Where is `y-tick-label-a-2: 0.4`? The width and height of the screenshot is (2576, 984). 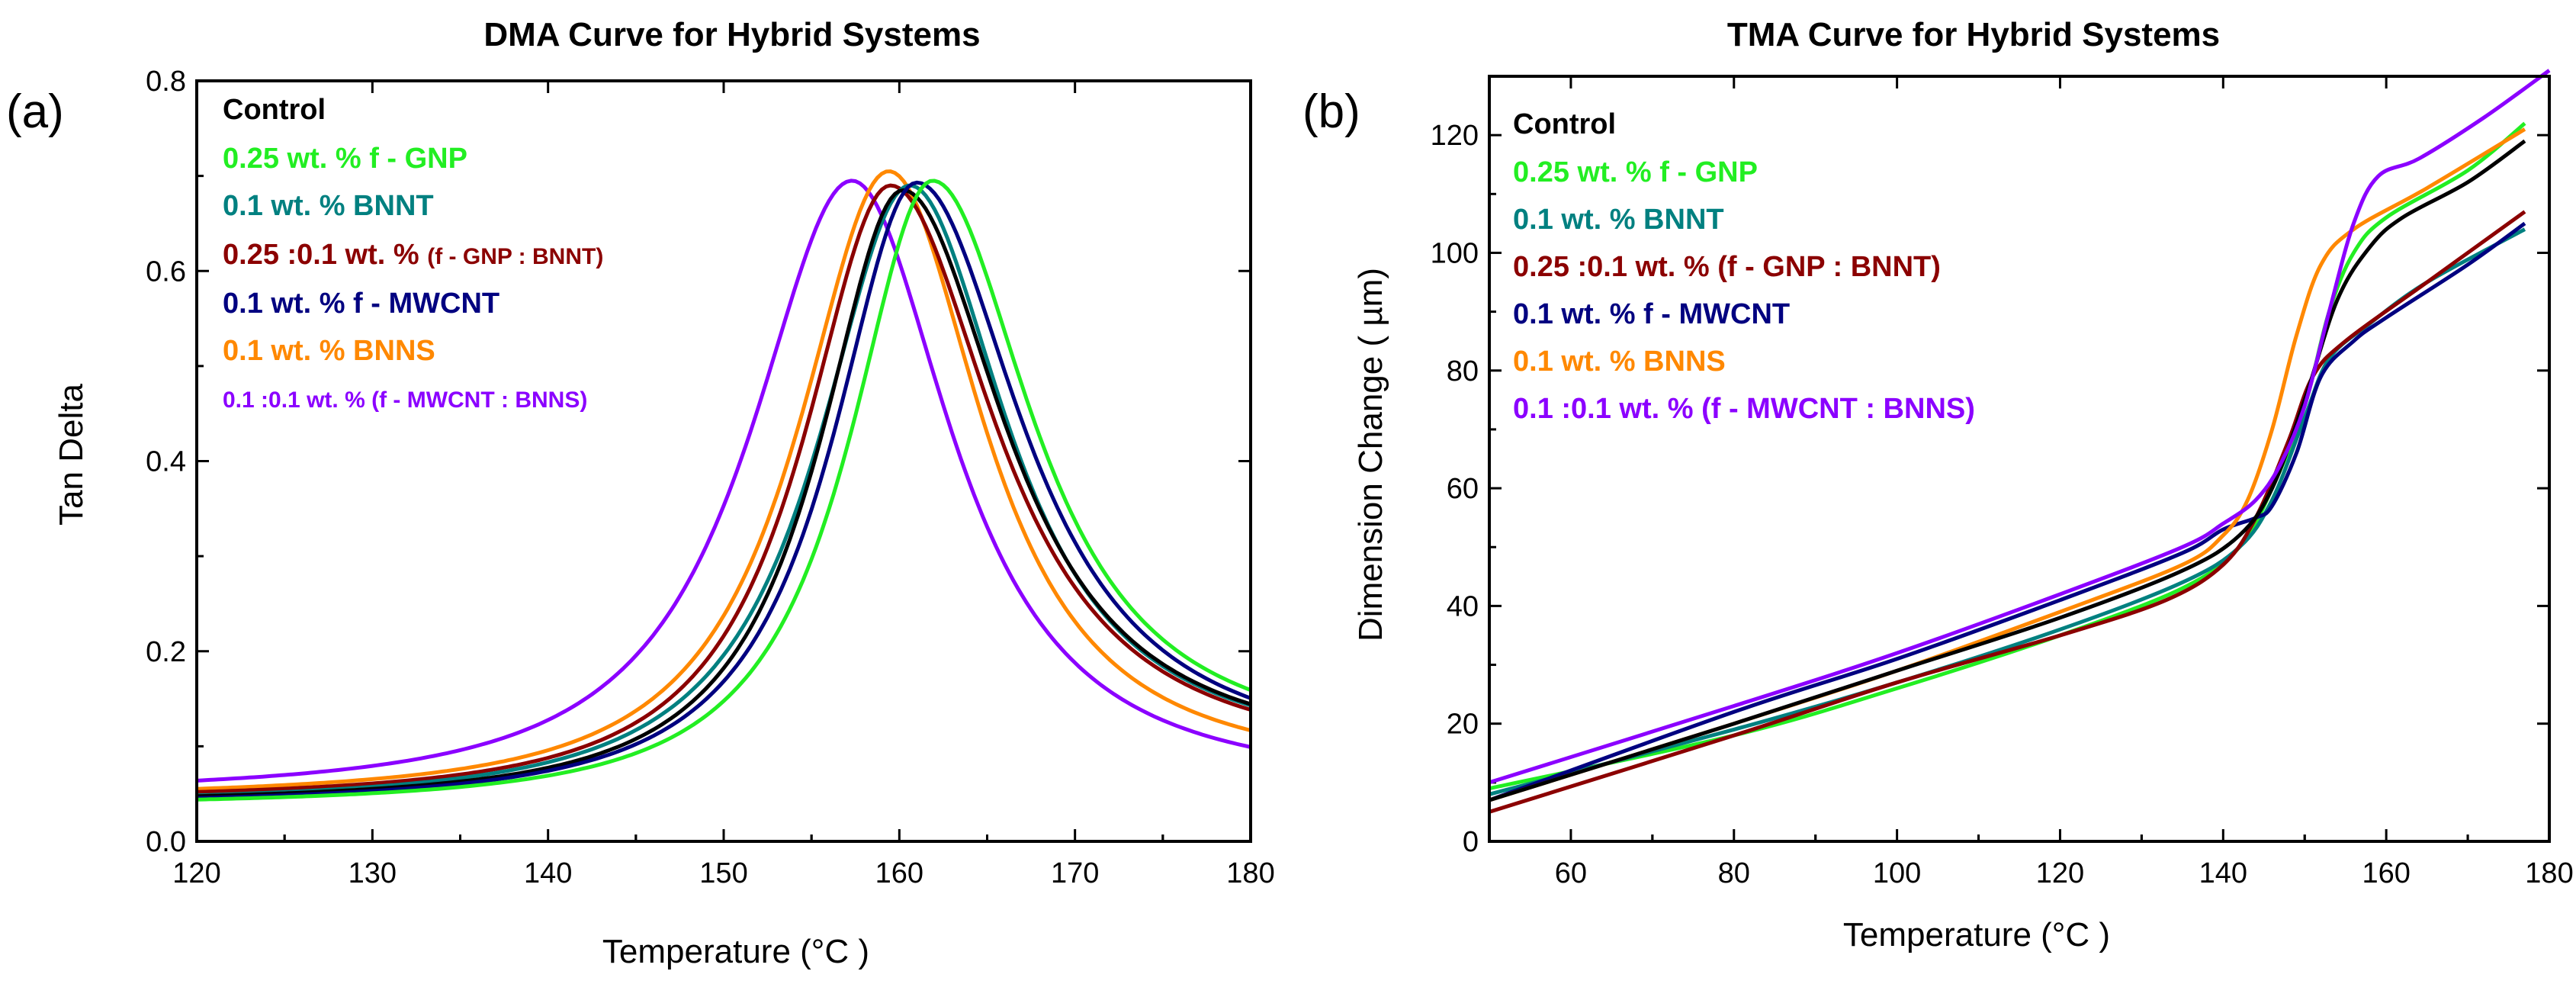
y-tick-label-a-2: 0.4 is located at coordinates (166, 462).